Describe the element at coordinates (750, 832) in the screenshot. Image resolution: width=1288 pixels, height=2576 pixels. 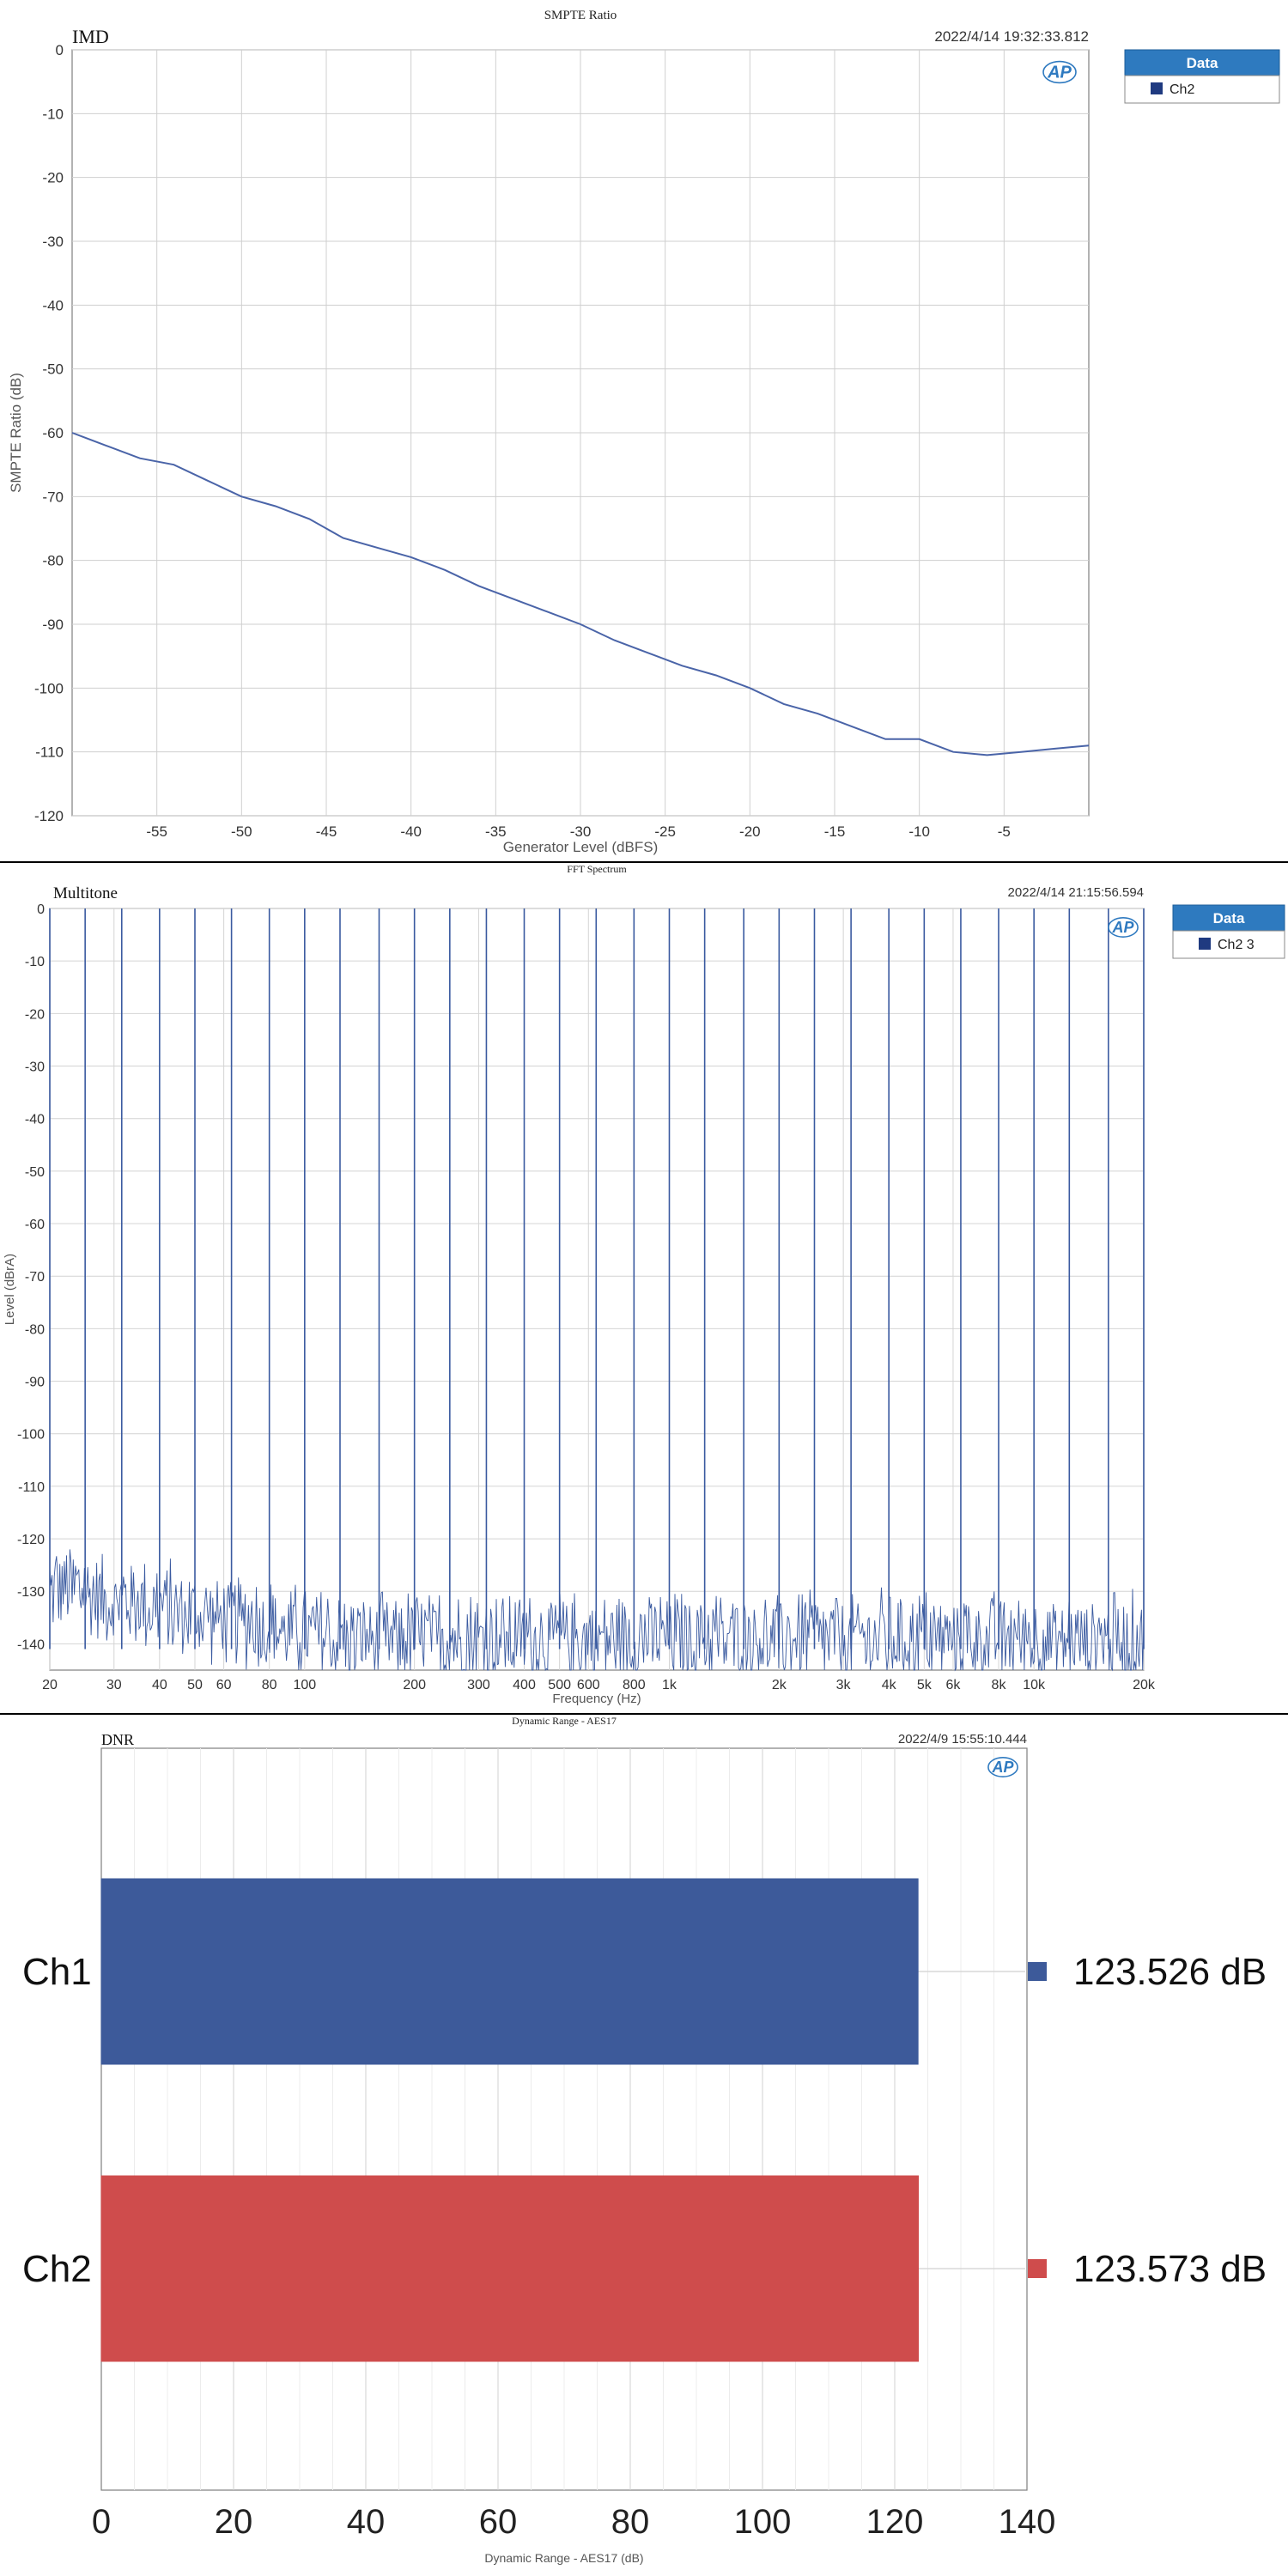
I see `x-tick-label: -20` at that location.